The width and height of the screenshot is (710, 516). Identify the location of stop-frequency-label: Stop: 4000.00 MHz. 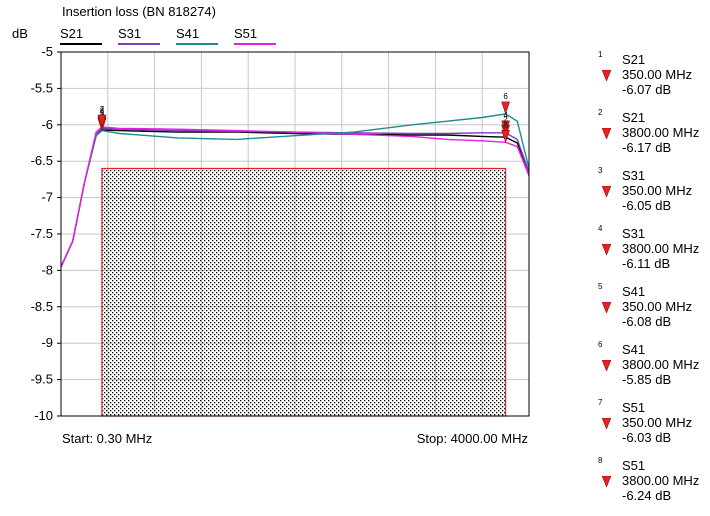
(472, 438).